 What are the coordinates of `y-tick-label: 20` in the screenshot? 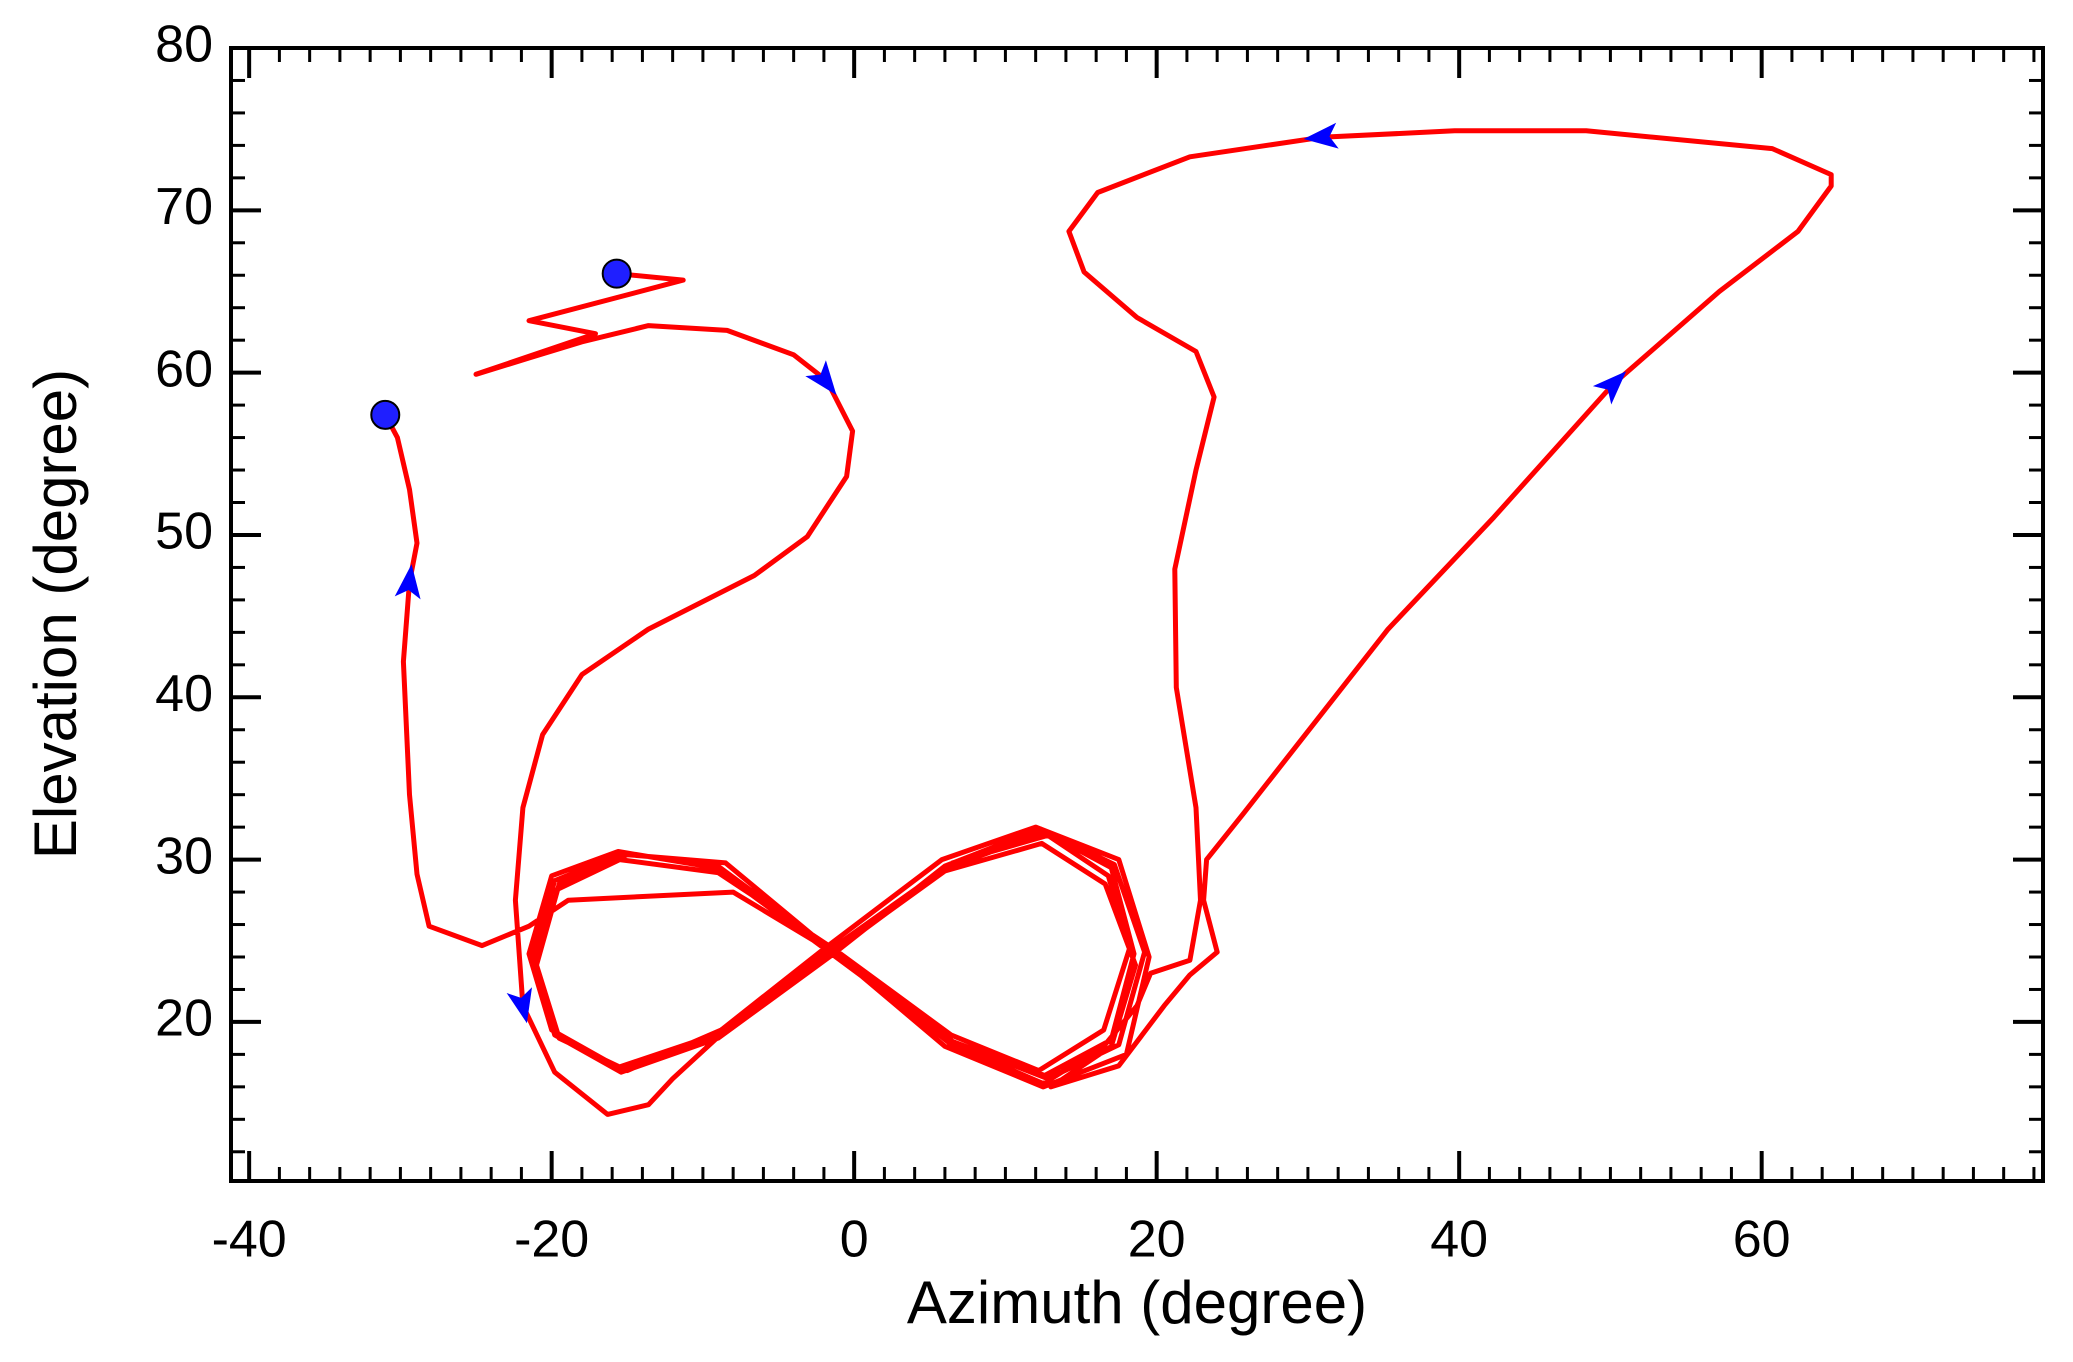 It's located at (184, 1019).